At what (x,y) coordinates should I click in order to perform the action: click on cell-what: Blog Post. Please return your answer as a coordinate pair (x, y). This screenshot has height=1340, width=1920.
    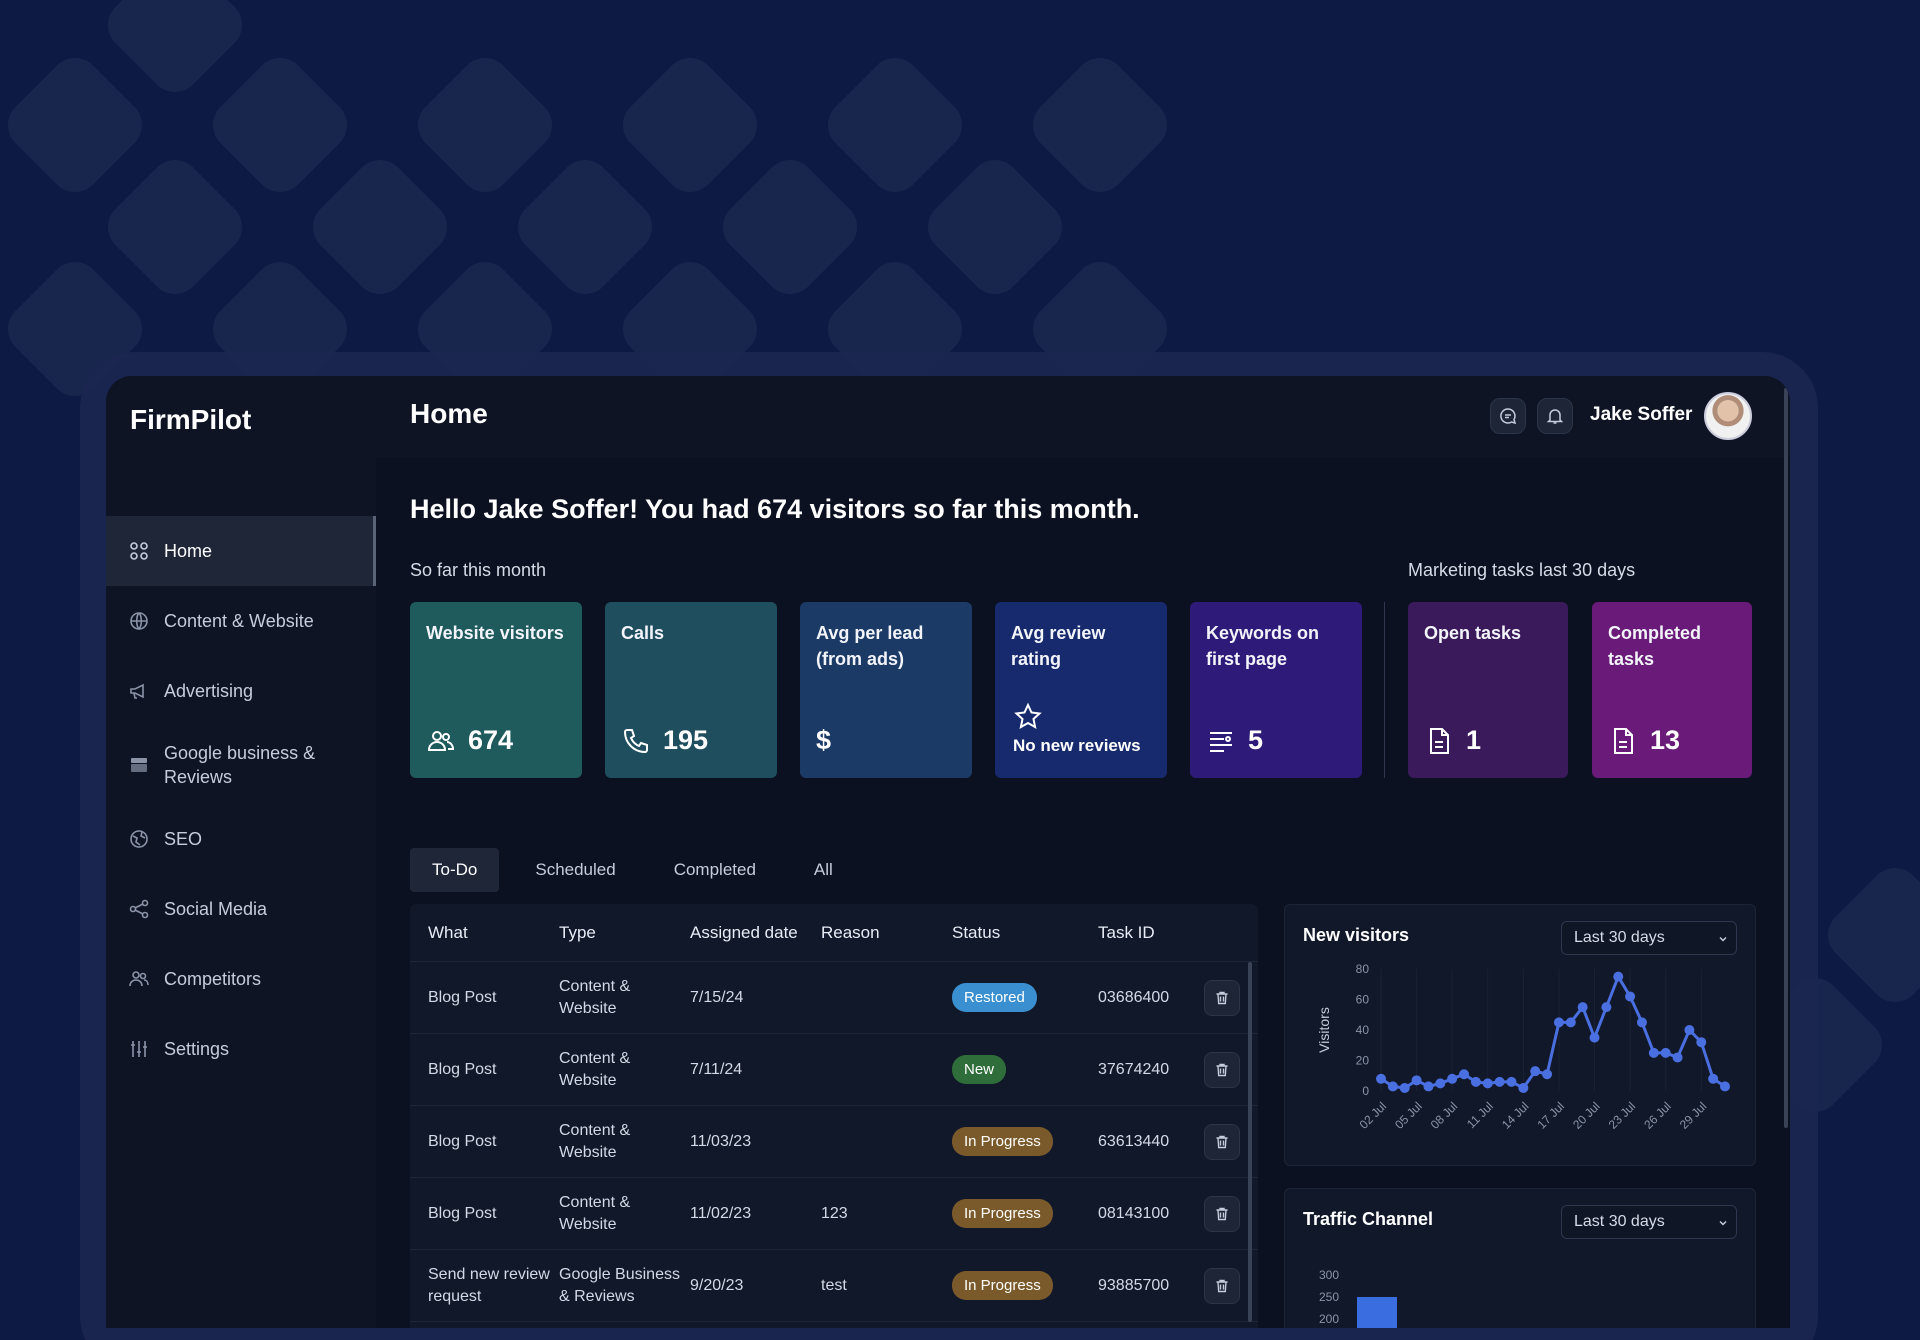
    Looking at the image, I should click on (462, 1141).